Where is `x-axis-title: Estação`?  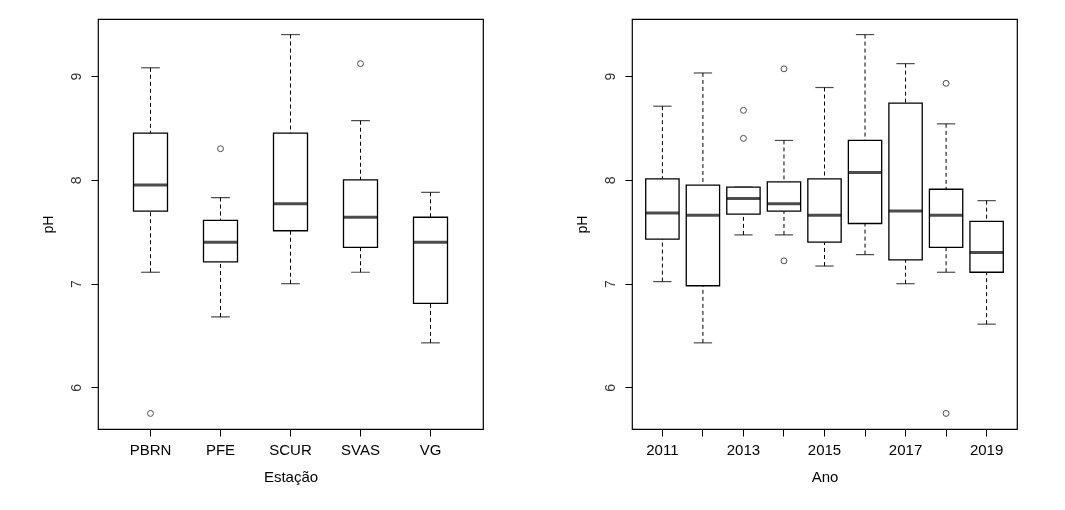 x-axis-title: Estação is located at coordinates (291, 476).